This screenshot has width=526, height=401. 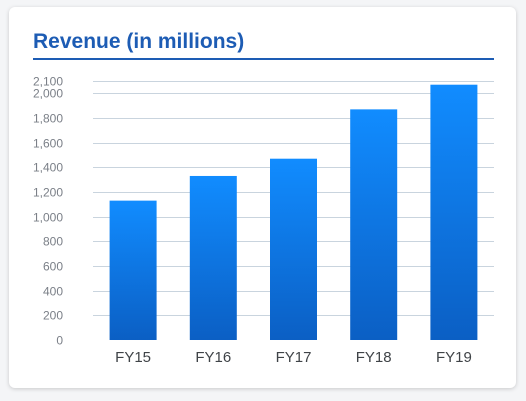 I want to click on x-tick-label: FY17, so click(x=294, y=357).